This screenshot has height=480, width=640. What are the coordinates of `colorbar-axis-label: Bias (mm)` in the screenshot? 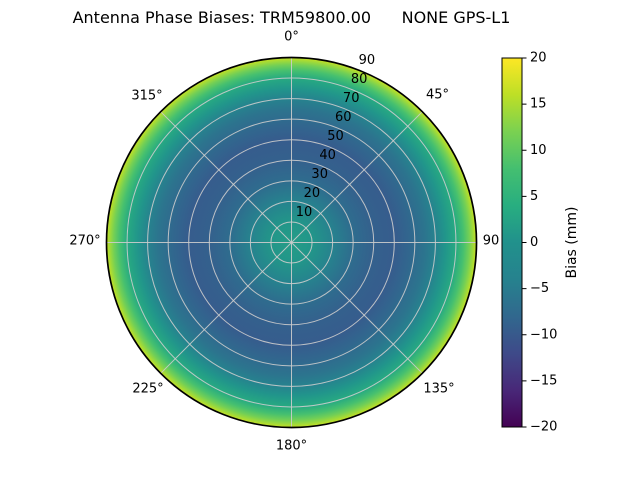 It's located at (572, 242).